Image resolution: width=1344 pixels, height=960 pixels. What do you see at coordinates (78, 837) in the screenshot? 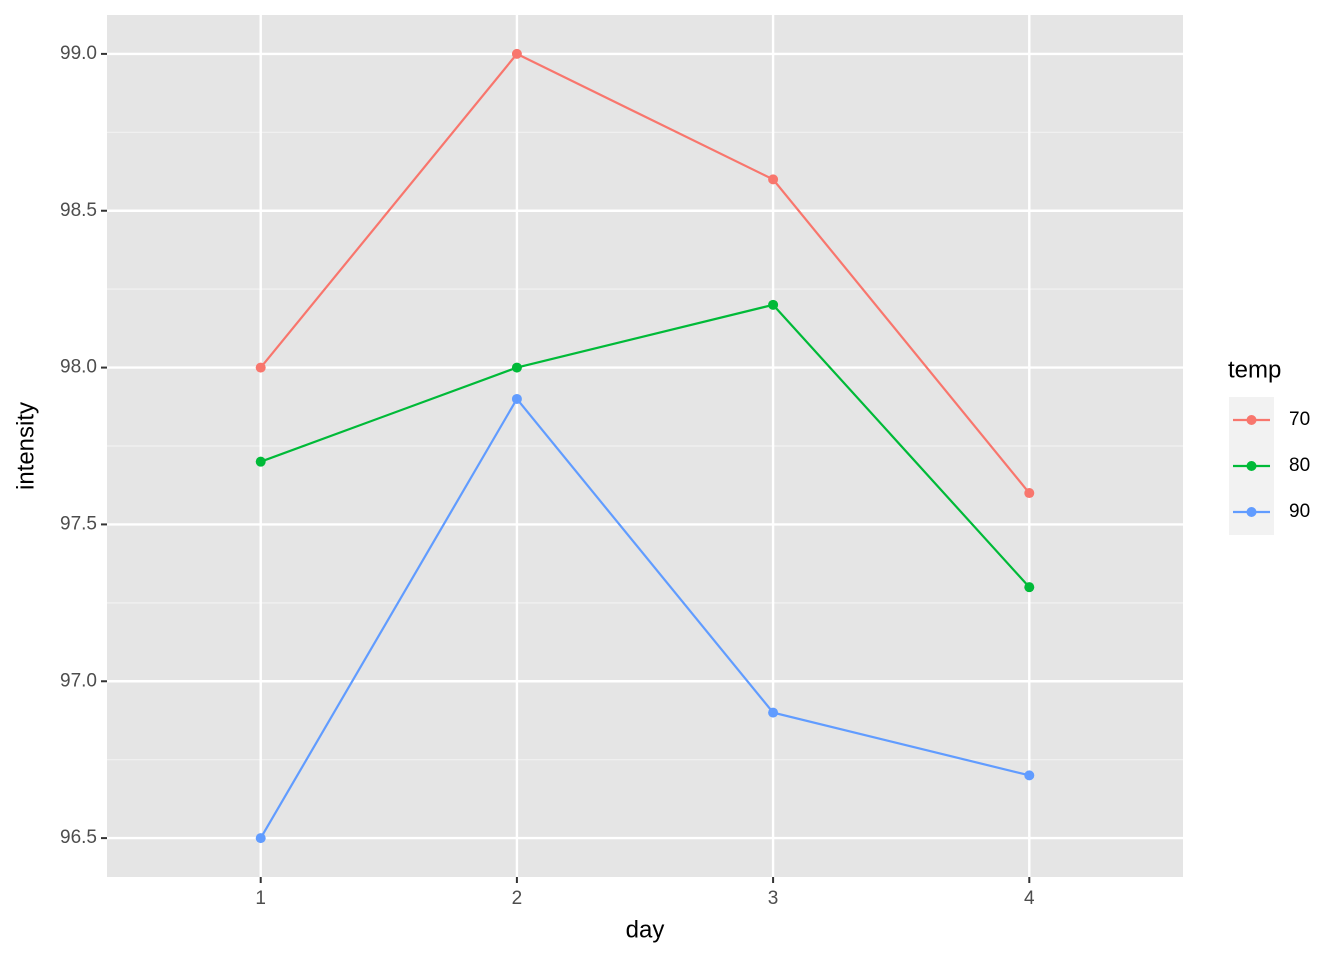
I see `y-tick-label: 96.5` at bounding box center [78, 837].